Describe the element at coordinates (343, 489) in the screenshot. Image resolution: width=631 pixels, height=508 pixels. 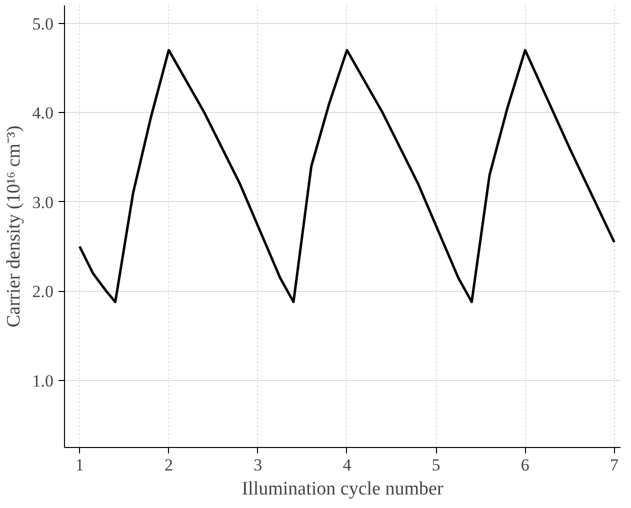
I see `x-axis-title: Illumination cycle number` at that location.